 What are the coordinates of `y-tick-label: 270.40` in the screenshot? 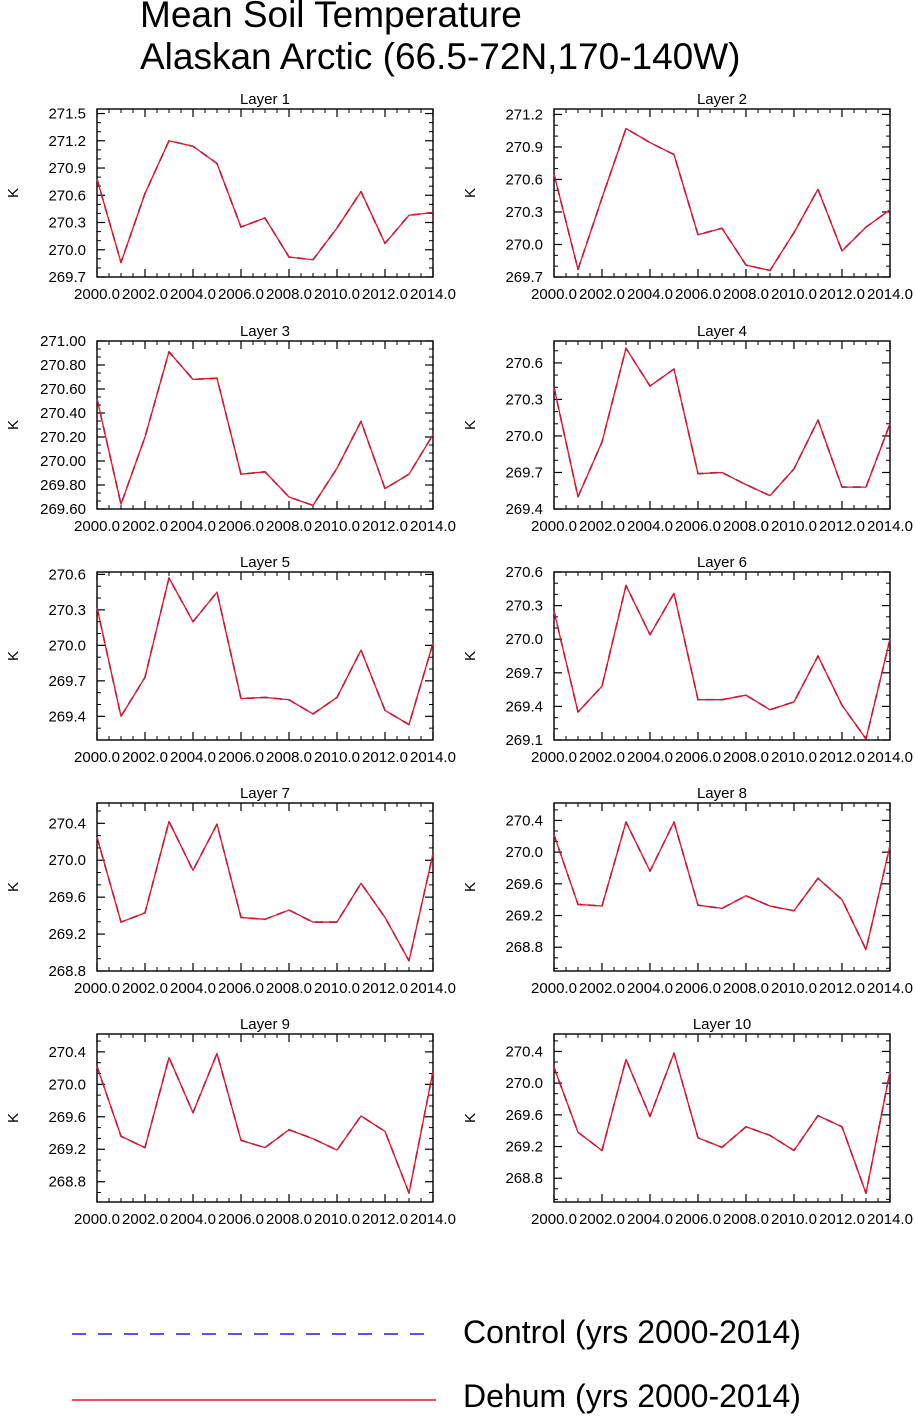 It's located at (63, 413).